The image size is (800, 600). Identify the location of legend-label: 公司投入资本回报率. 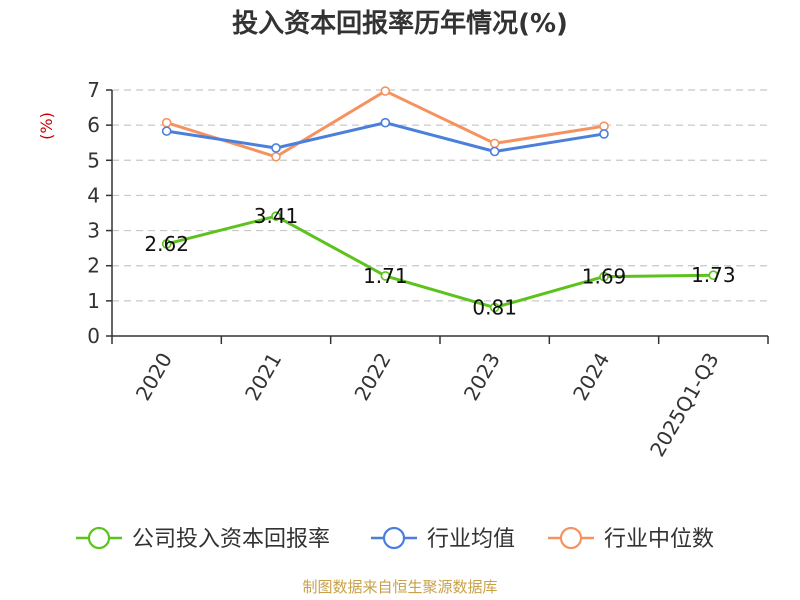
(231, 539).